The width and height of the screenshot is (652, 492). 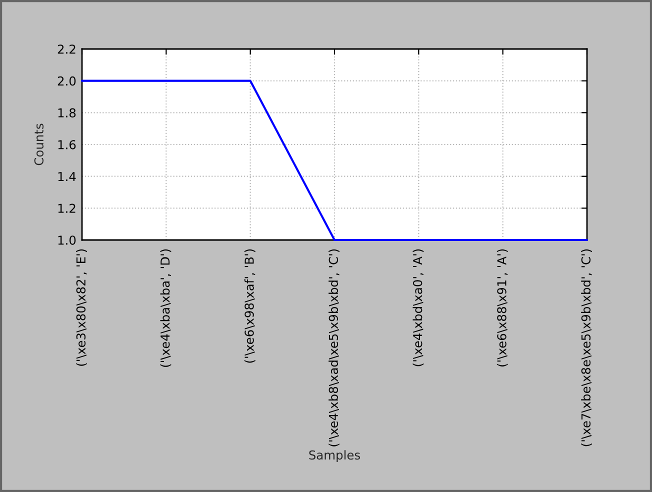 What do you see at coordinates (67, 81) in the screenshot?
I see `y-tick-label: 2.0` at bounding box center [67, 81].